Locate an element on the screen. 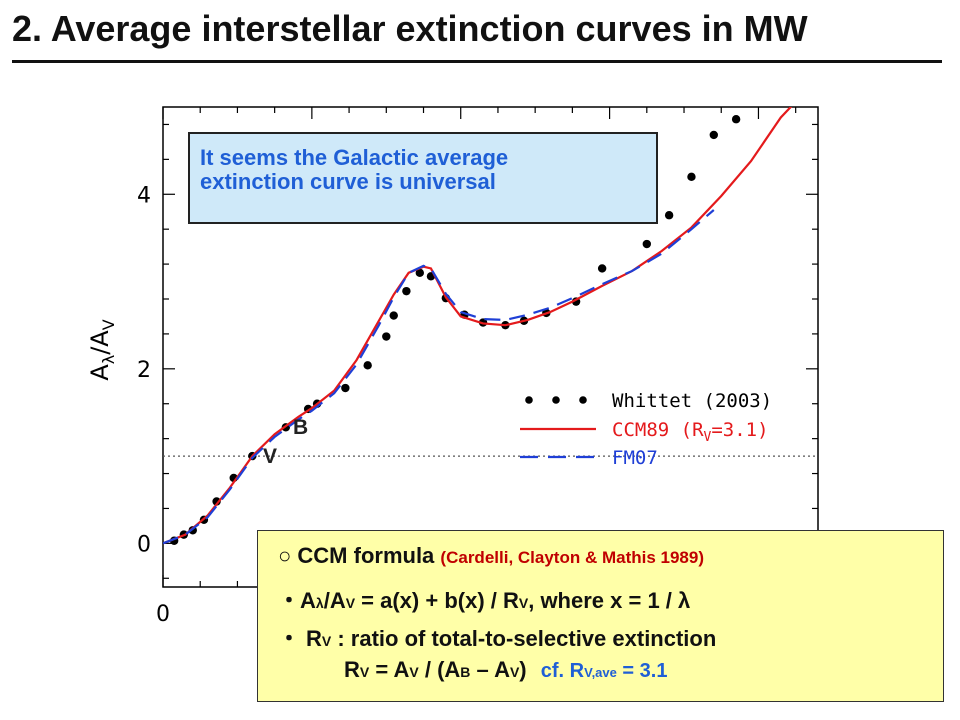 The height and width of the screenshot is (720, 960). y-axis-label-main-2: A is located at coordinates (100, 338).